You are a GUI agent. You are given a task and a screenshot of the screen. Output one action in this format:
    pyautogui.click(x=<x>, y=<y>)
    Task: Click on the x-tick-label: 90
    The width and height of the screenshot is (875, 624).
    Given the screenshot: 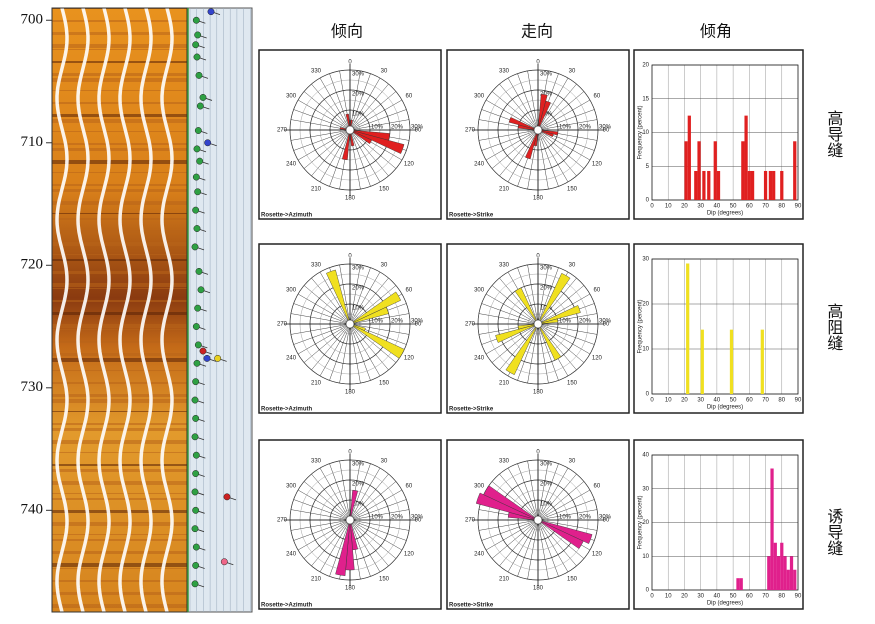 What is the action you would take?
    pyautogui.click(x=798, y=207)
    